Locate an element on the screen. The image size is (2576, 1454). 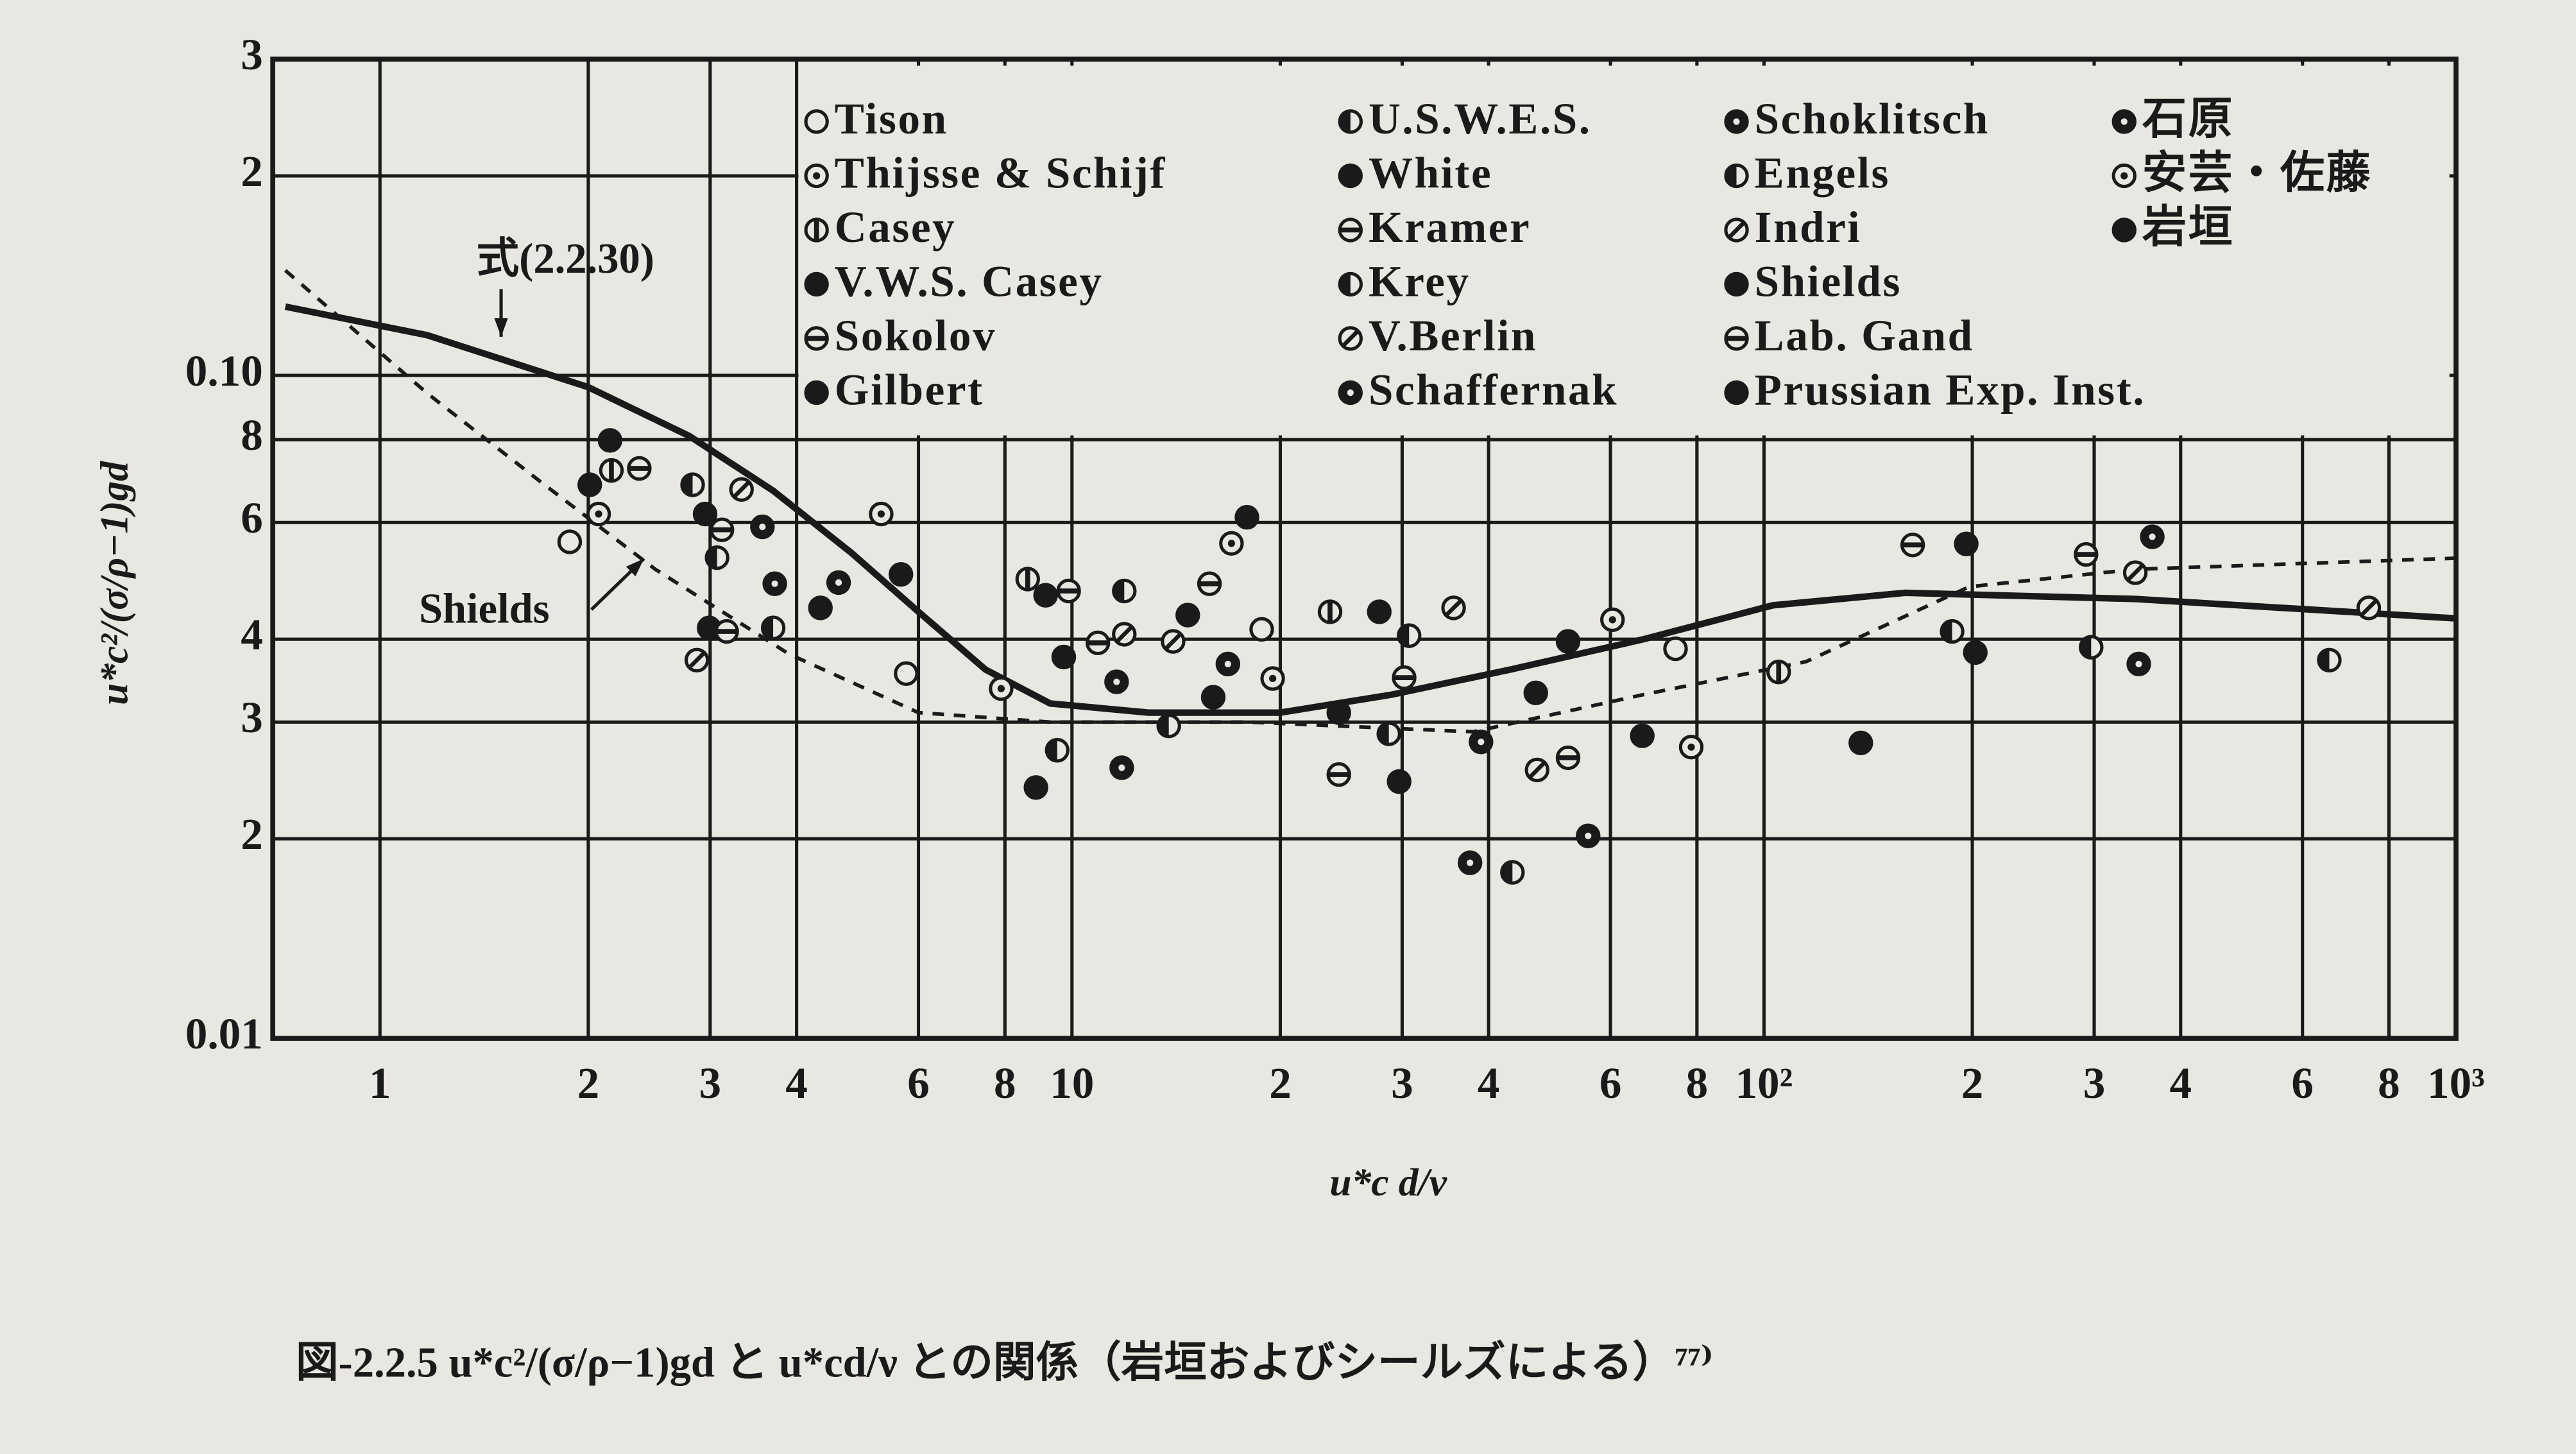
legend-marker-half is located at coordinates (1345, 284).